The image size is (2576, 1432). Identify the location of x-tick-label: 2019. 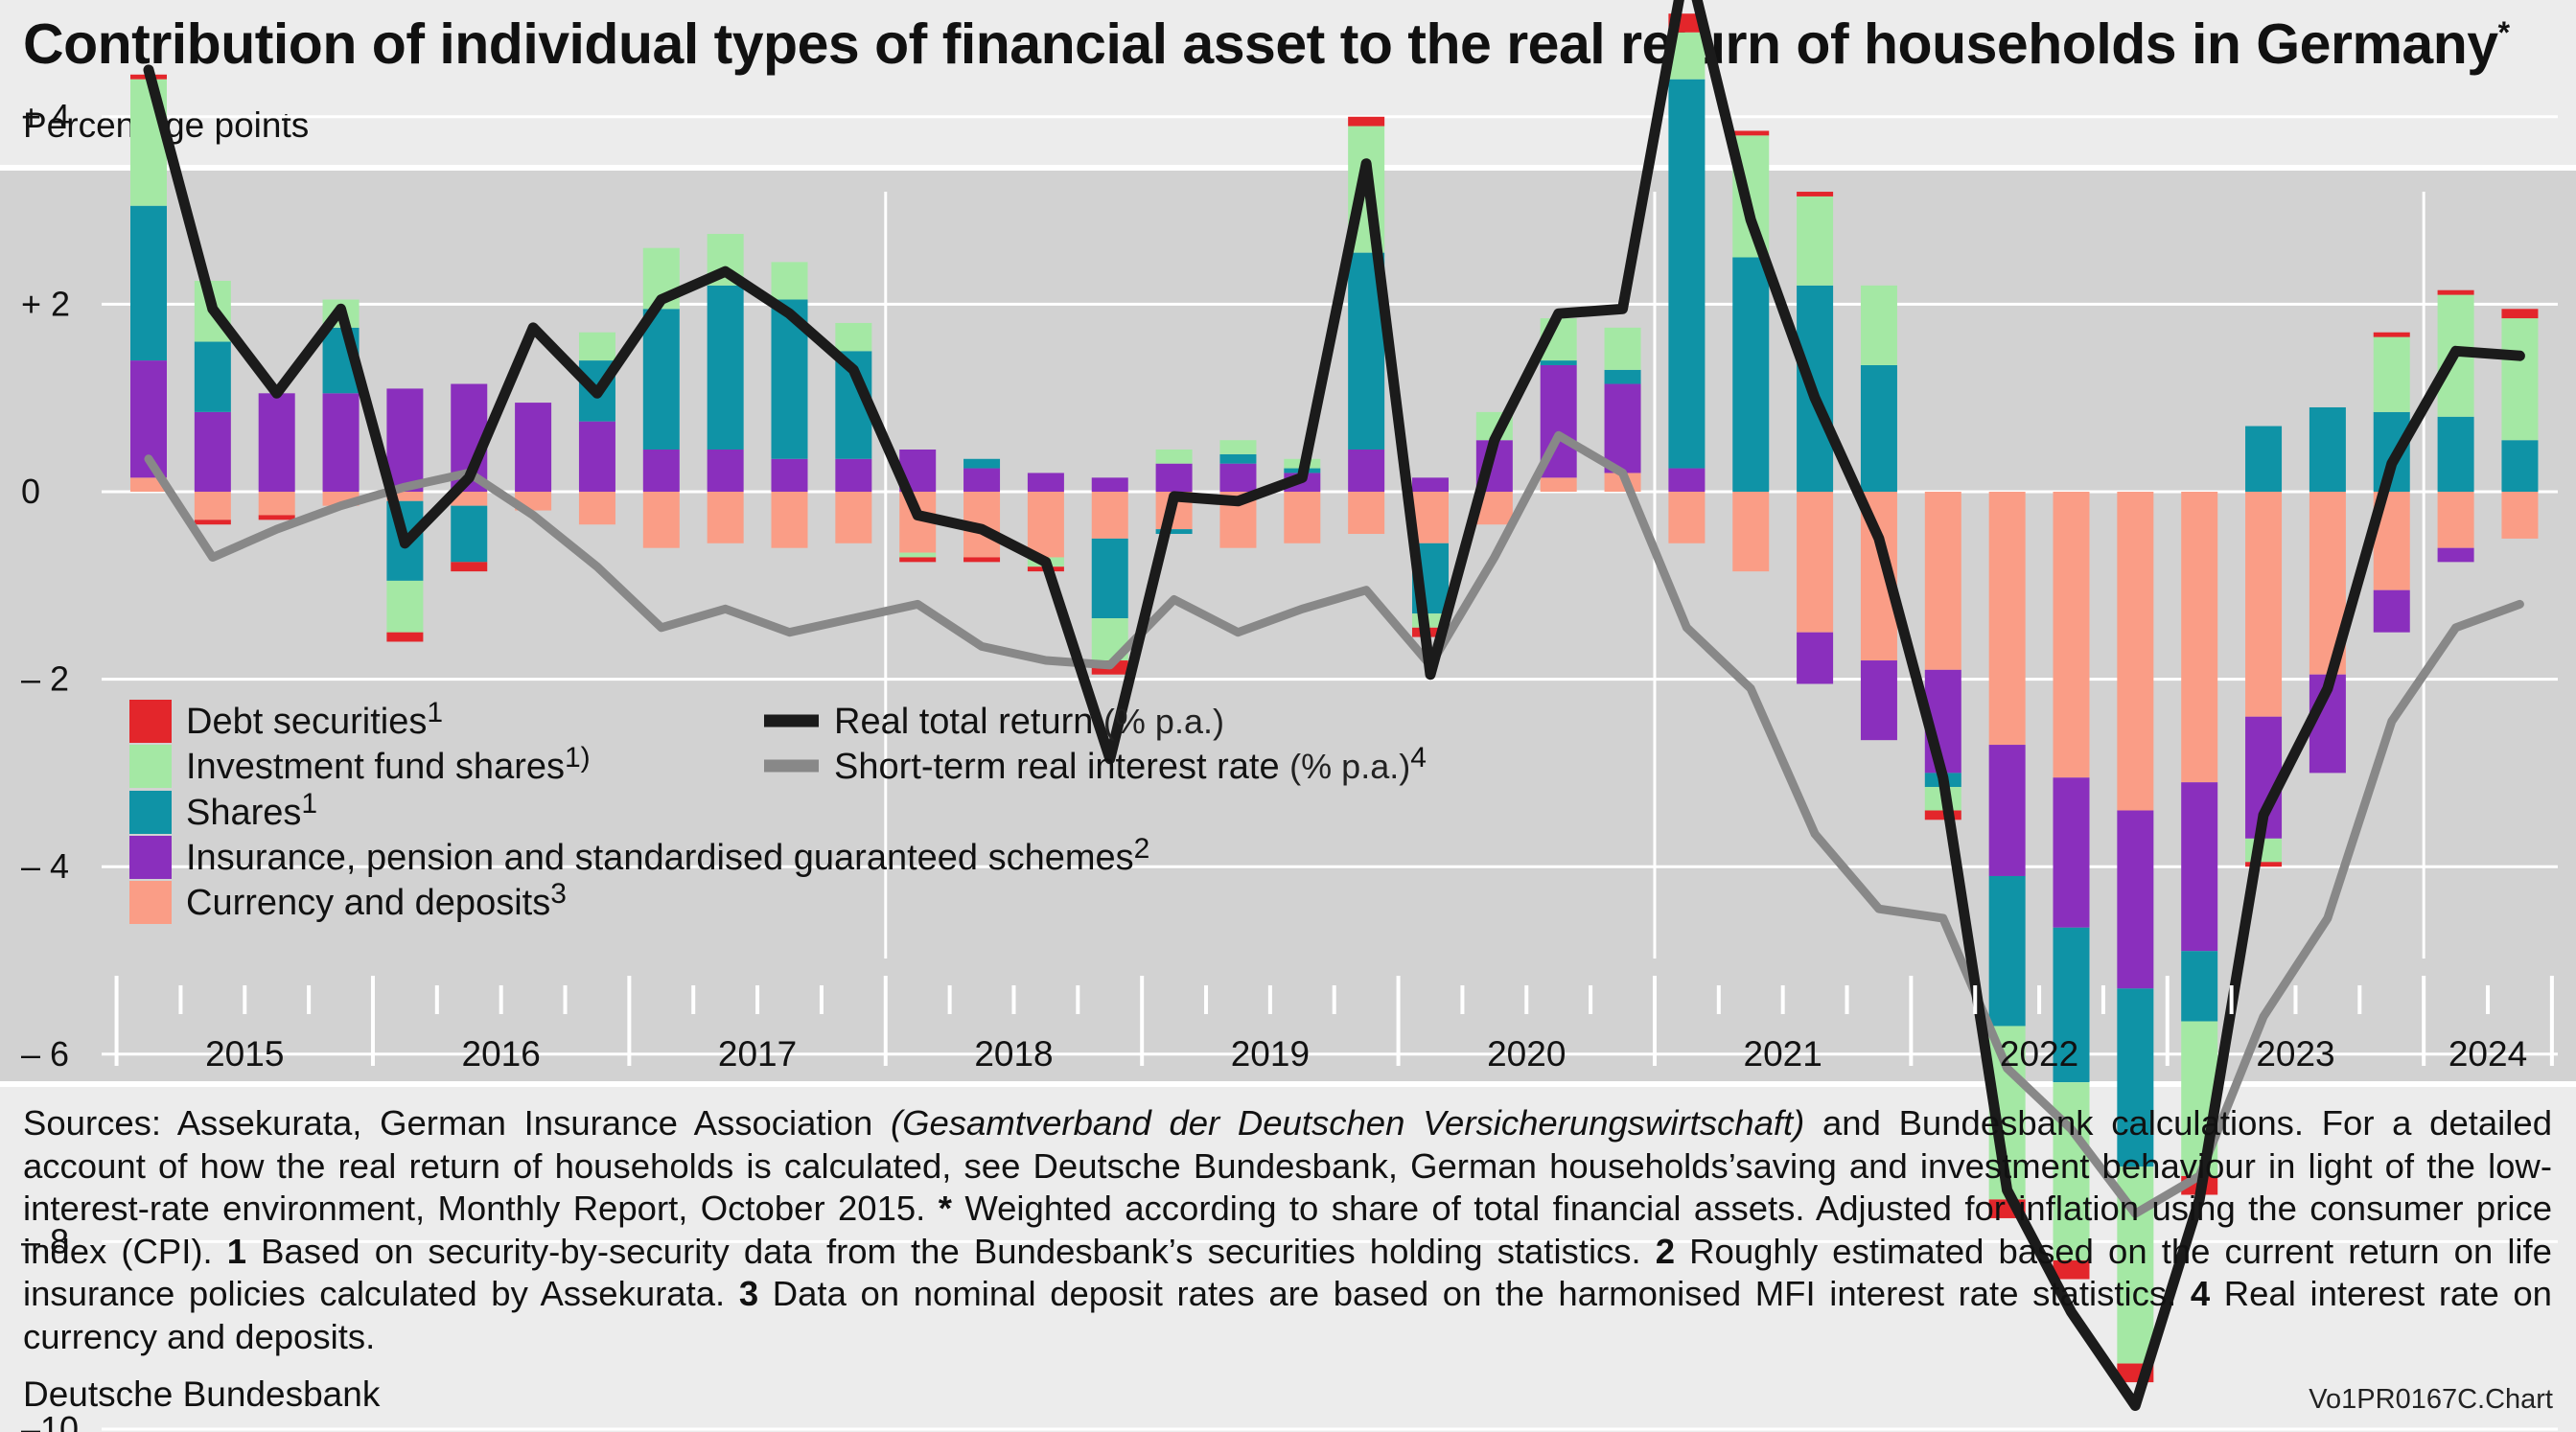
(1270, 1054).